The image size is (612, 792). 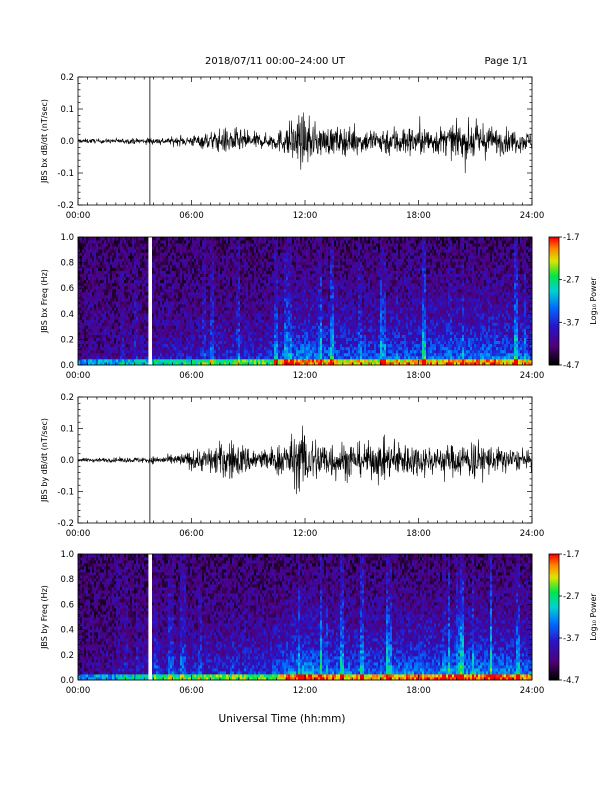 I want to click on x-tick-label: 12:00, so click(x=305, y=216).